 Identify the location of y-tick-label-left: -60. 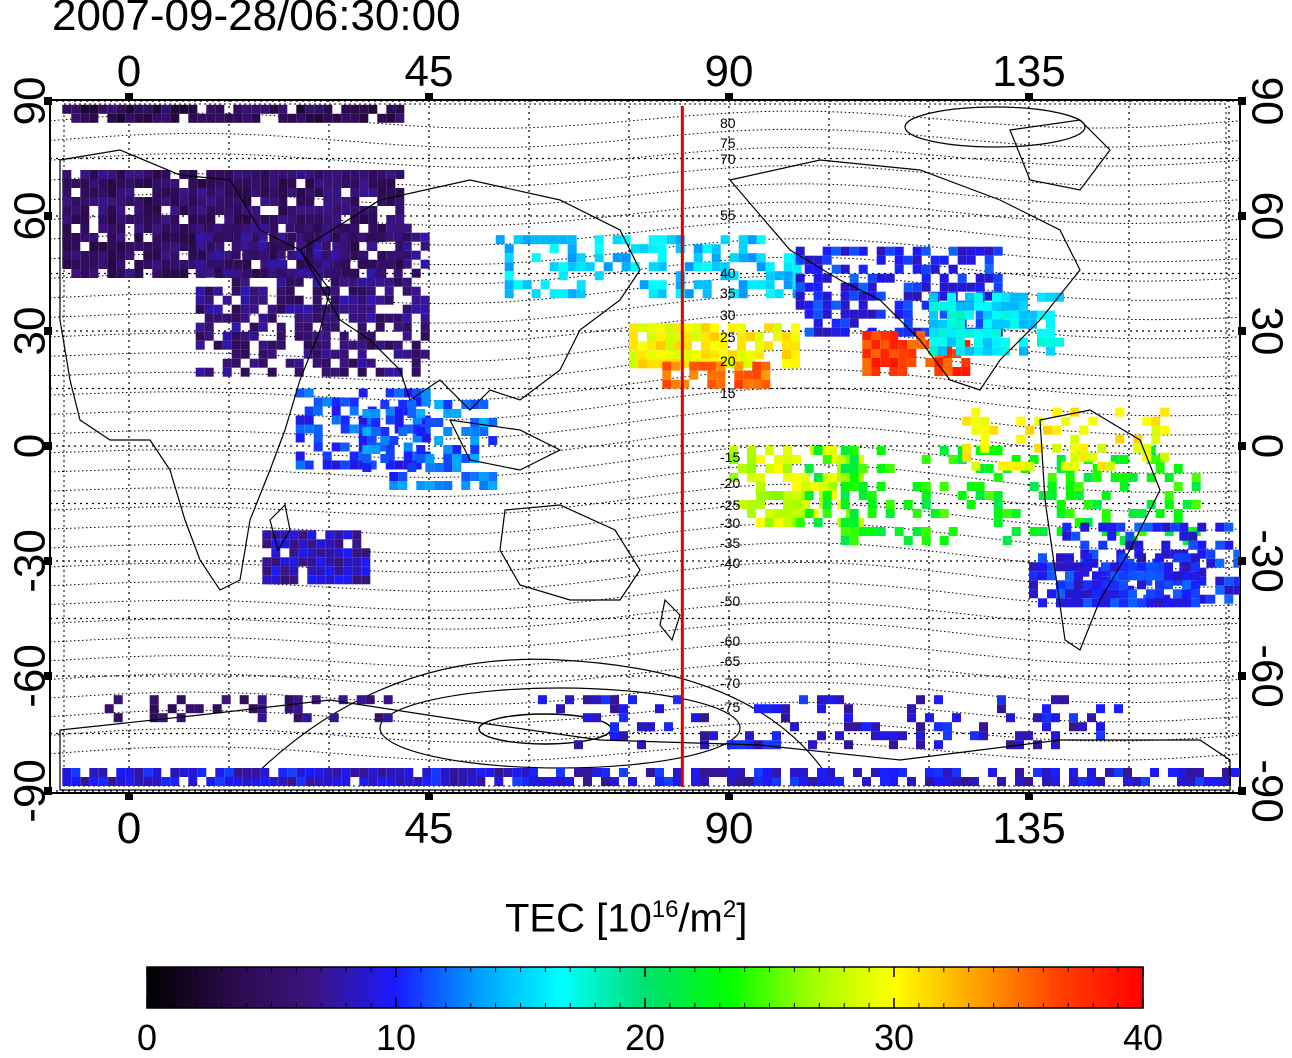
(30, 676).